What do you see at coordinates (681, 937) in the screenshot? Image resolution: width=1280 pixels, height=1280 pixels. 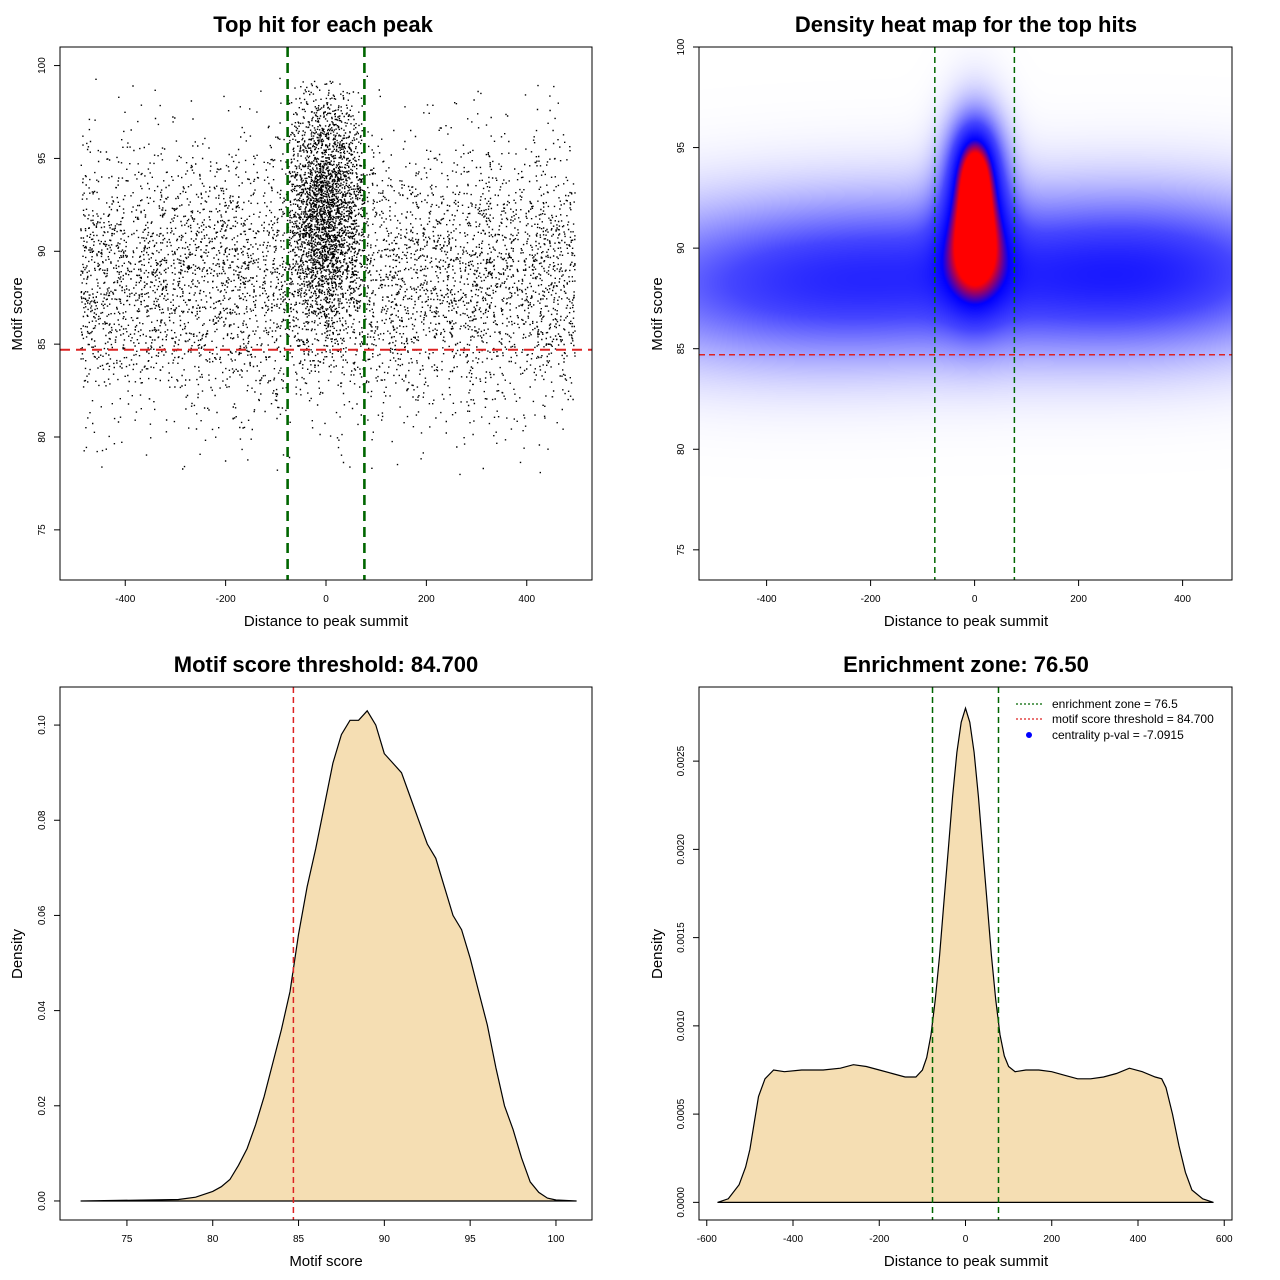 I see `y-tick-label: 0.0015` at bounding box center [681, 937].